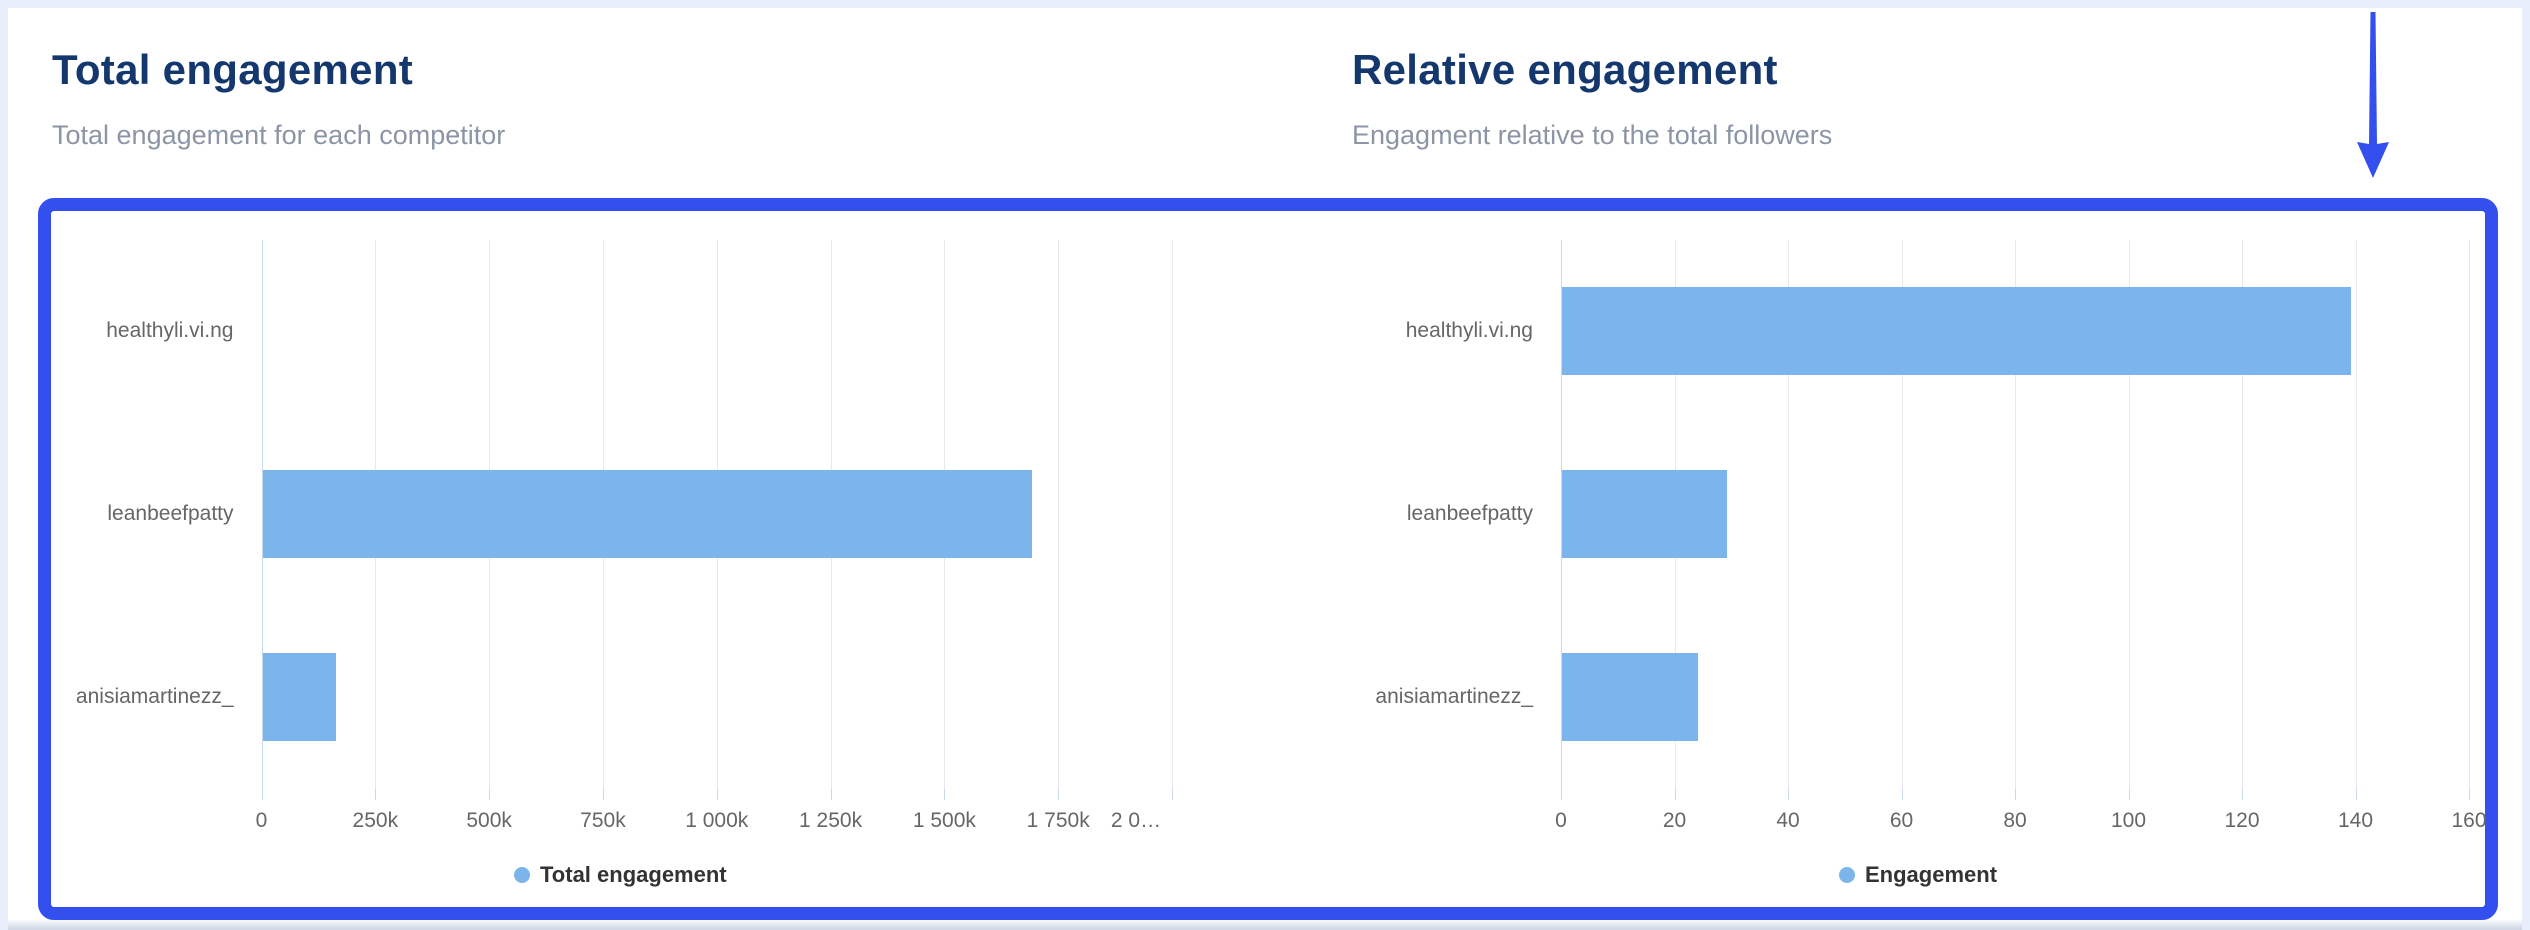 The width and height of the screenshot is (2530, 930). What do you see at coordinates (1931, 874) in the screenshot?
I see `legend-label: Engagement` at bounding box center [1931, 874].